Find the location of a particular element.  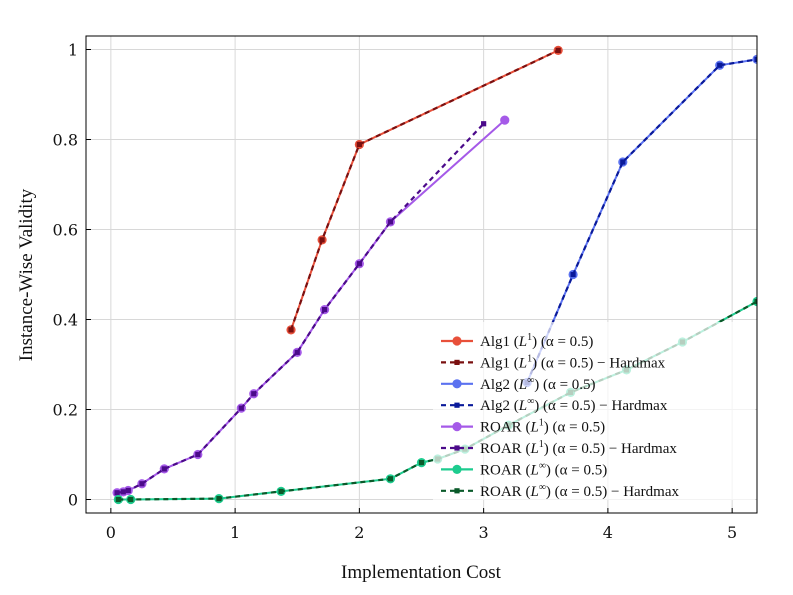

legend-label: ROAR (L∞) (α = 0.5) is located at coordinates (543, 469).